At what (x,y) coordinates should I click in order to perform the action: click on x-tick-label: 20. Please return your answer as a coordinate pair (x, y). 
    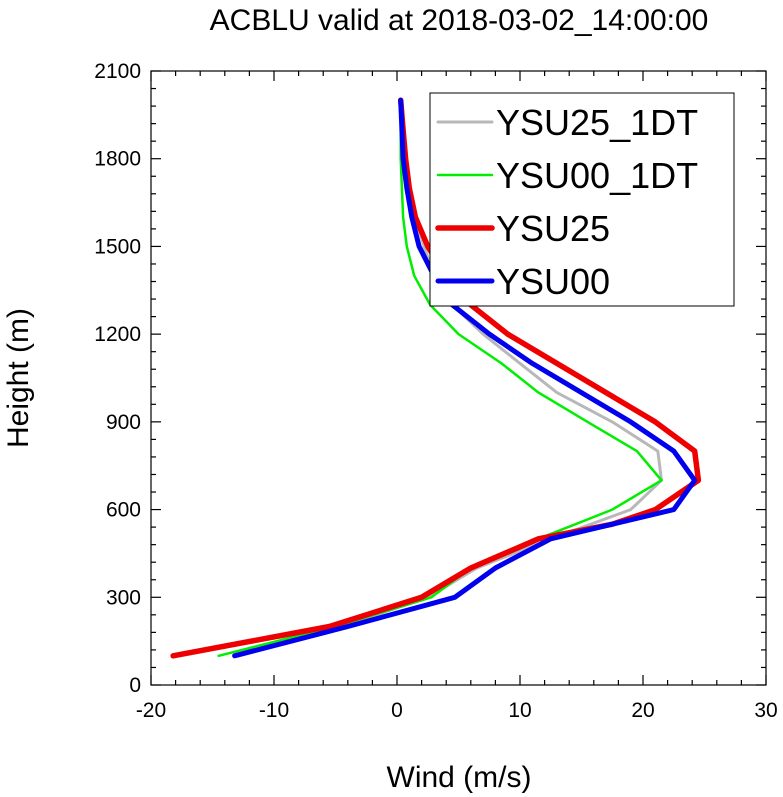
    Looking at the image, I should click on (642, 710).